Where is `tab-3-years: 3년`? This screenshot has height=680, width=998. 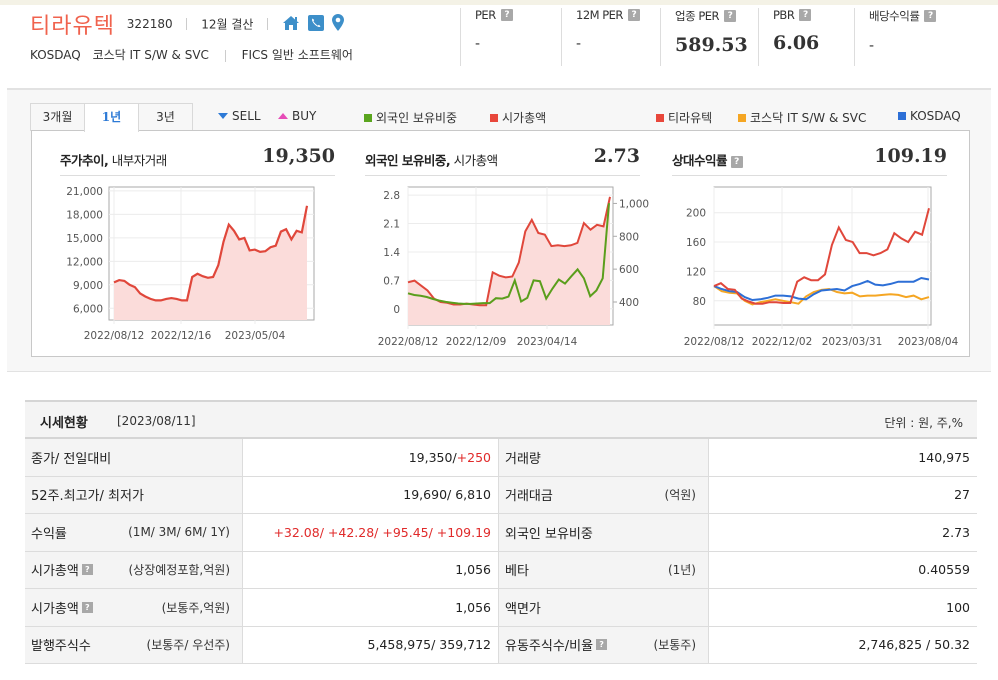 tab-3-years: 3년 is located at coordinates (165, 117).